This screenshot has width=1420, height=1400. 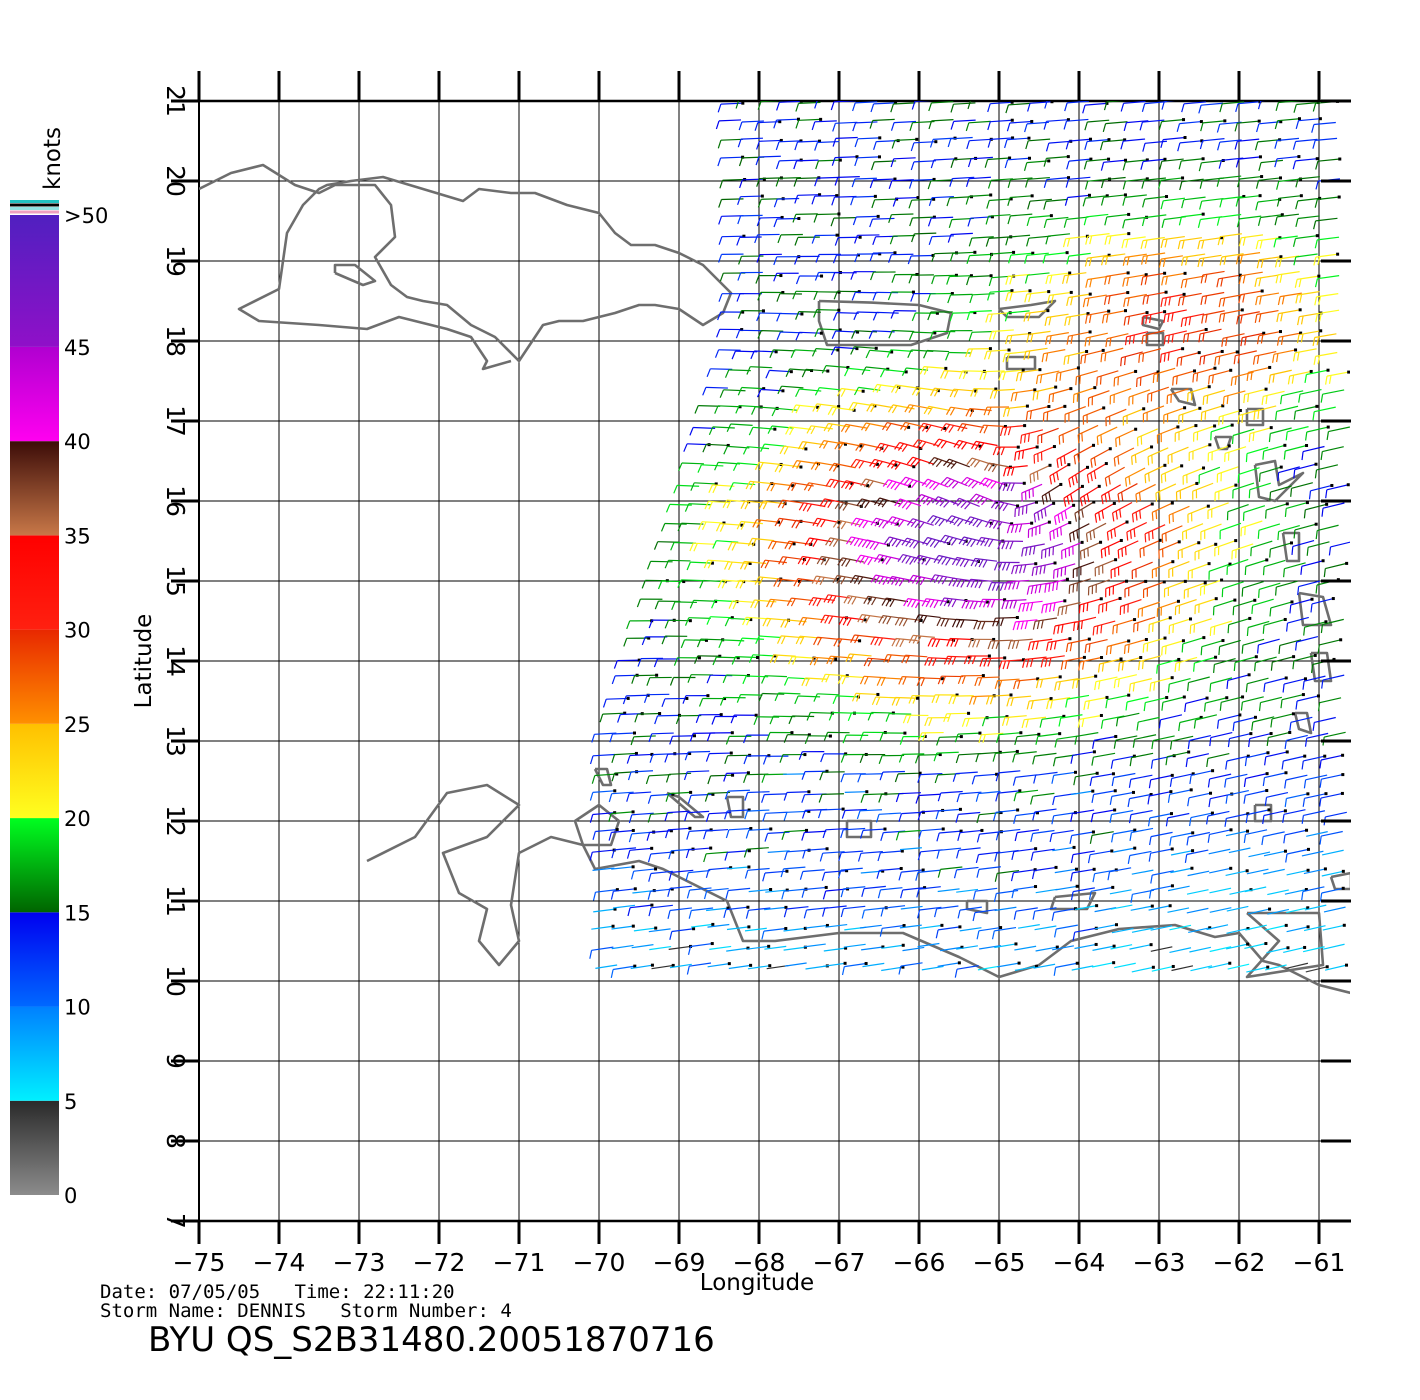 I want to click on colorbar-band, so click(x=34, y=676).